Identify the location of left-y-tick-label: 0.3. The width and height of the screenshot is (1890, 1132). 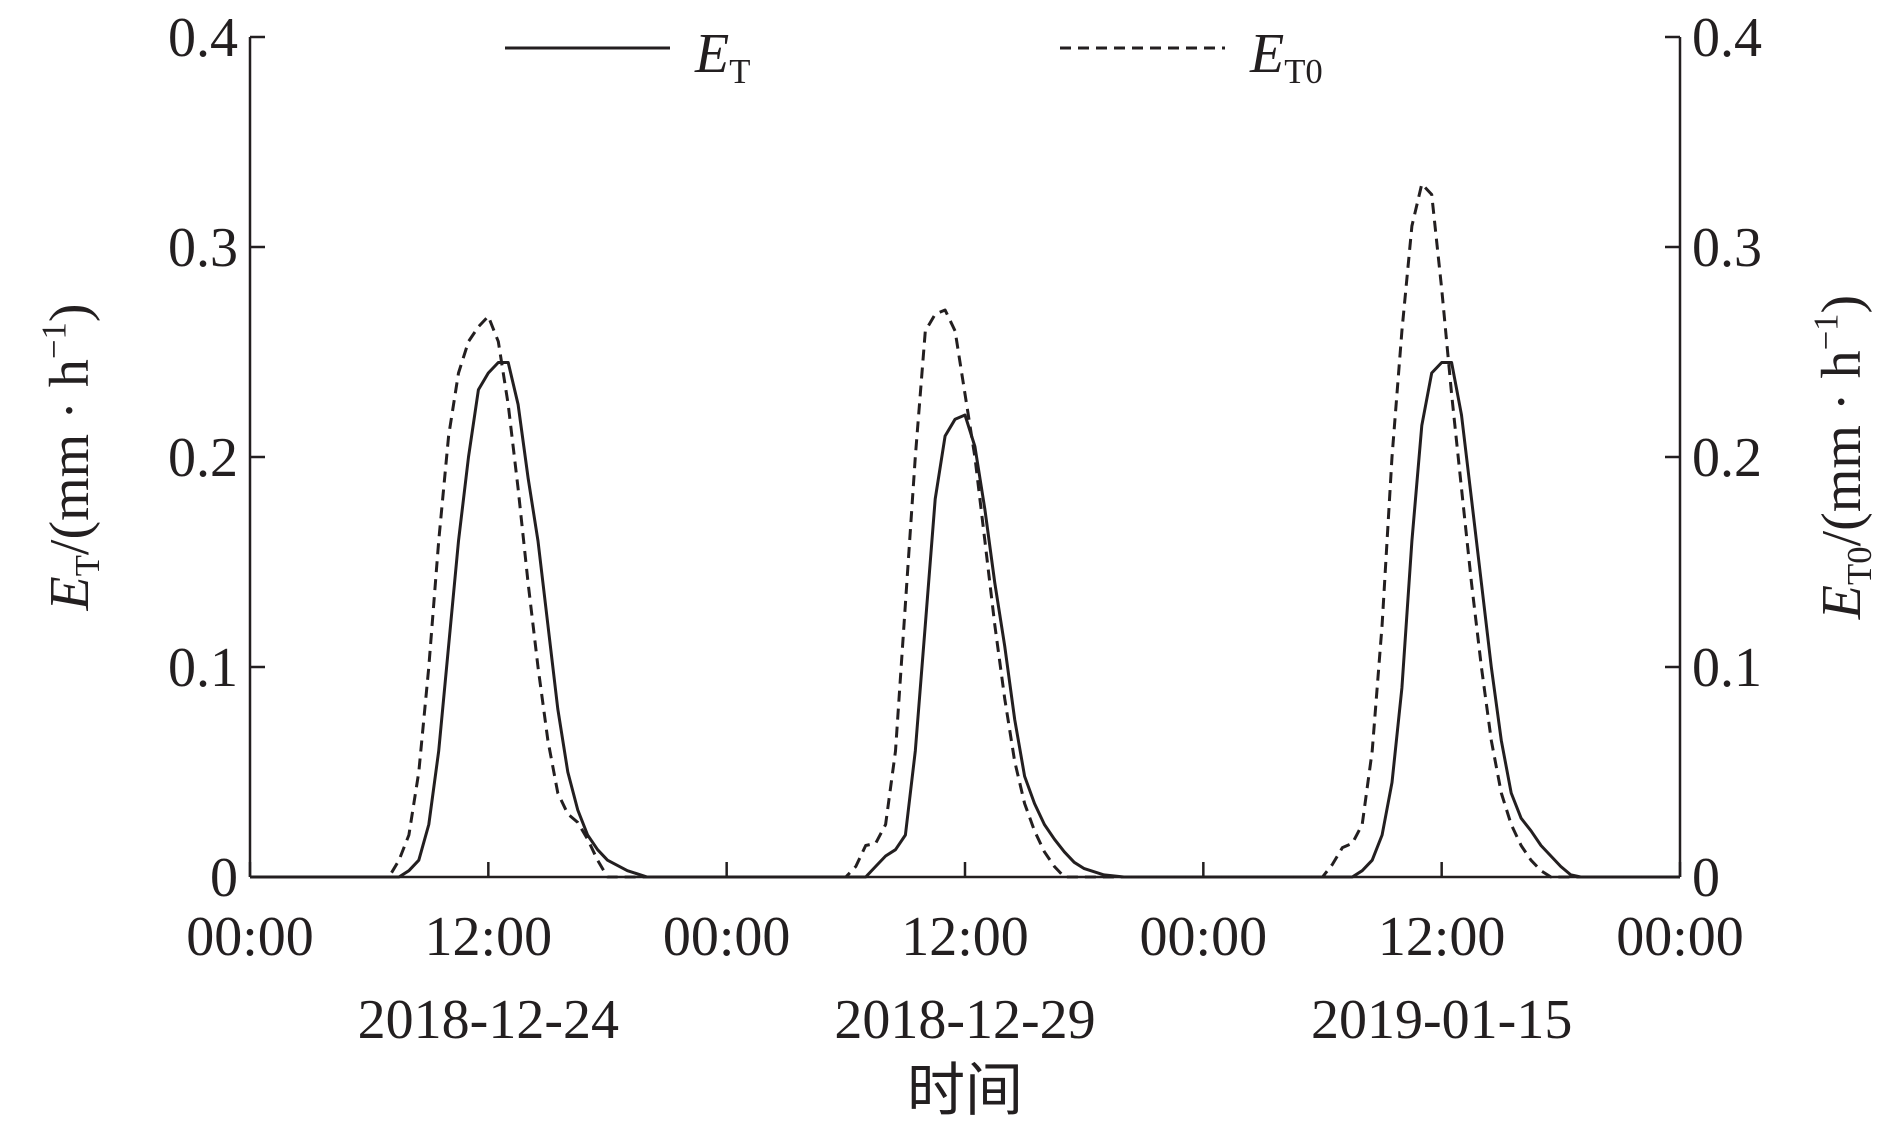
(203, 248).